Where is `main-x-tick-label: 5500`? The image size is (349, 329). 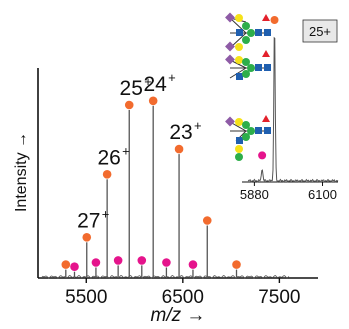 main-x-tick-label: 5500 is located at coordinates (86, 297).